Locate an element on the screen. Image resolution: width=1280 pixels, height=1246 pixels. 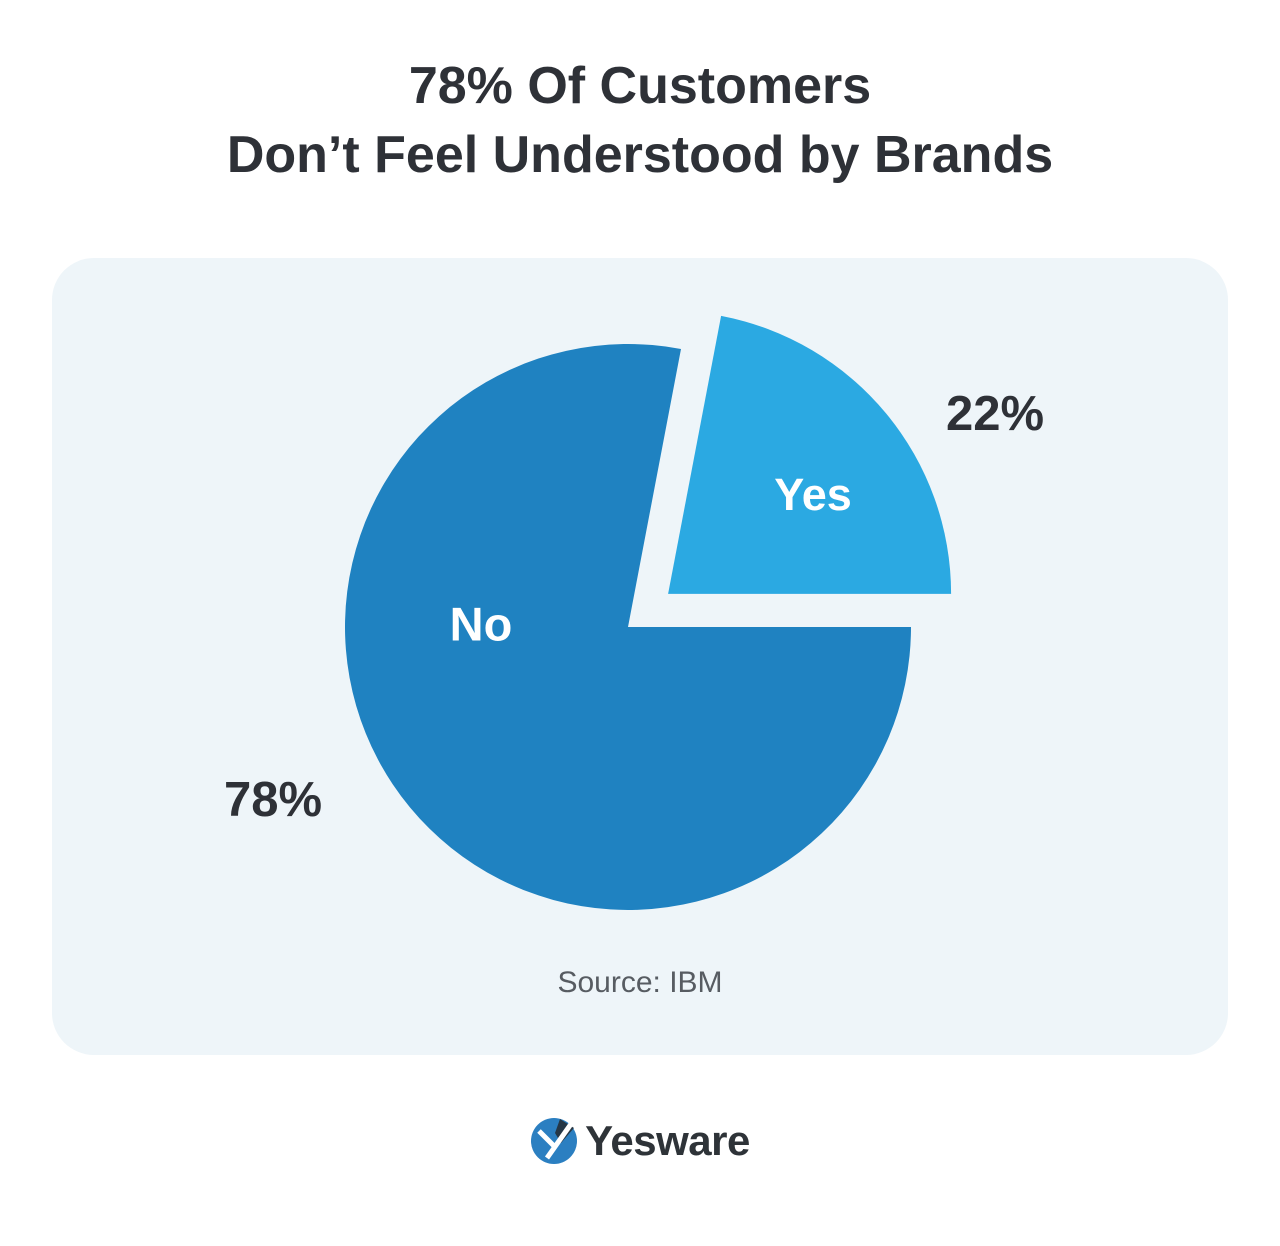
chart-title-line2: Don’t Feel Understood by Brands is located at coordinates (640, 155).